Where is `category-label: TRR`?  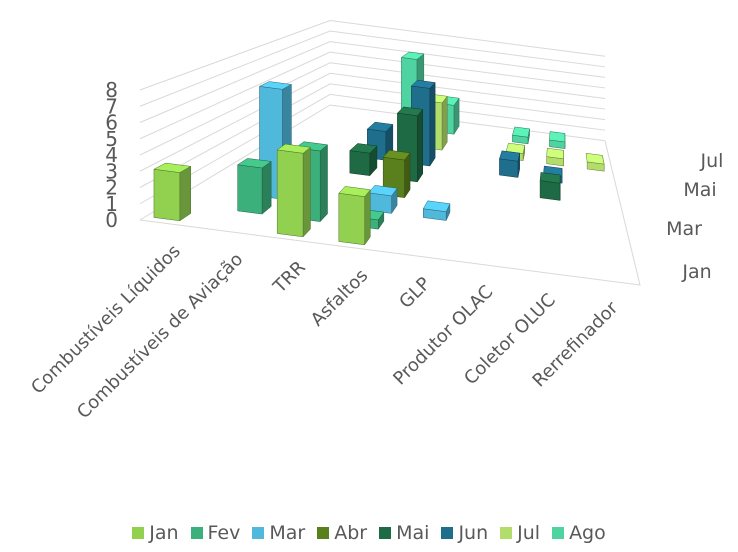
category-label: TRR is located at coordinates (289, 277).